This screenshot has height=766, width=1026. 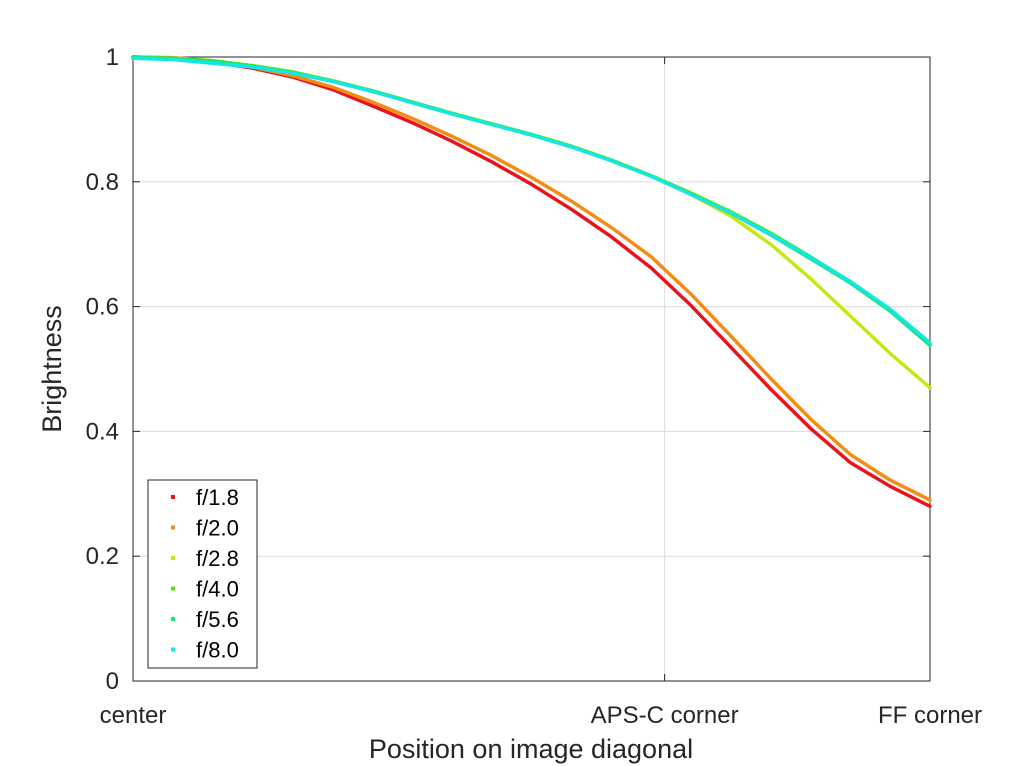 What do you see at coordinates (112, 681) in the screenshot?
I see `y-tick-label: 0` at bounding box center [112, 681].